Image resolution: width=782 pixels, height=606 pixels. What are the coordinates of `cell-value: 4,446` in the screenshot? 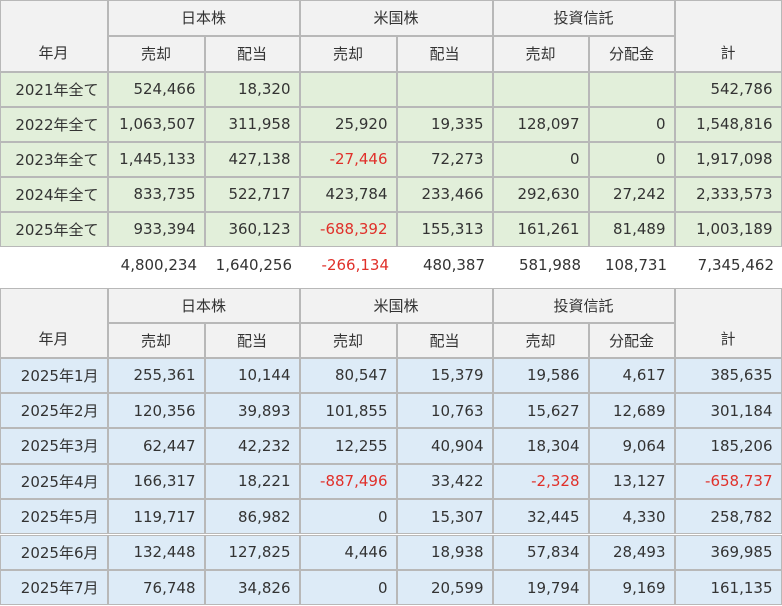 It's located at (348, 552).